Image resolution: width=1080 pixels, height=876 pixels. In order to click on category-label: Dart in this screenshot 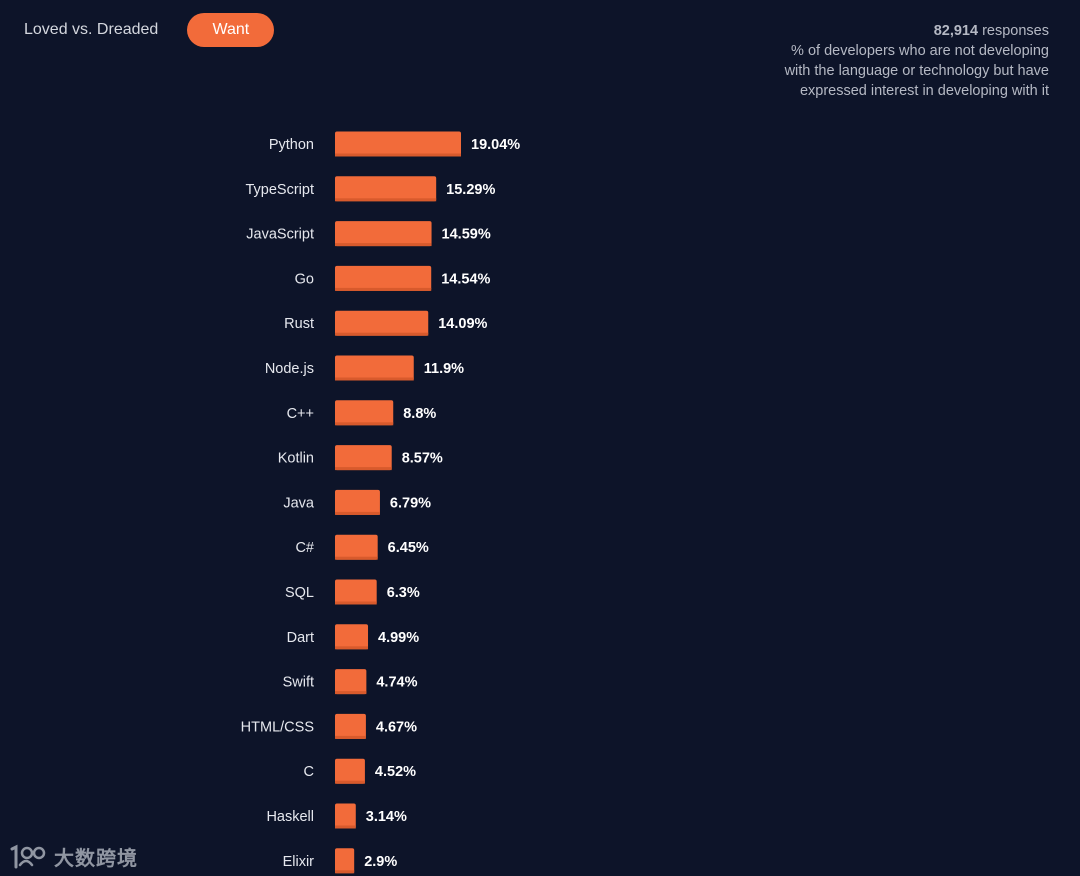, I will do `click(300, 638)`.